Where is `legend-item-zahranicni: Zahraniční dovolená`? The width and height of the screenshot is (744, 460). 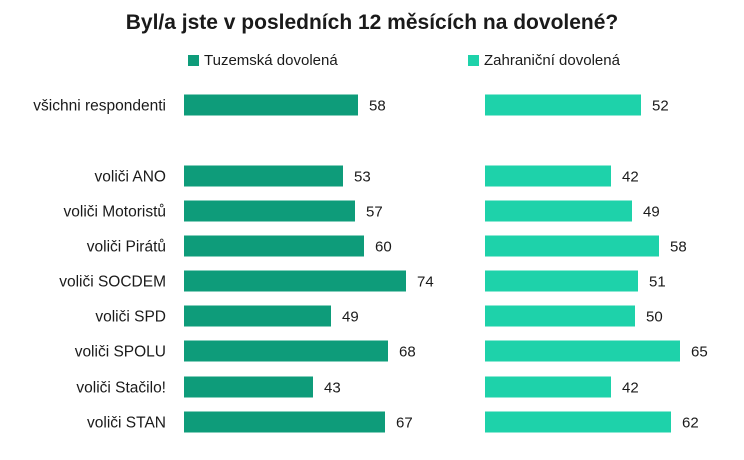 legend-item-zahranicni: Zahraniční dovolená is located at coordinates (544, 60).